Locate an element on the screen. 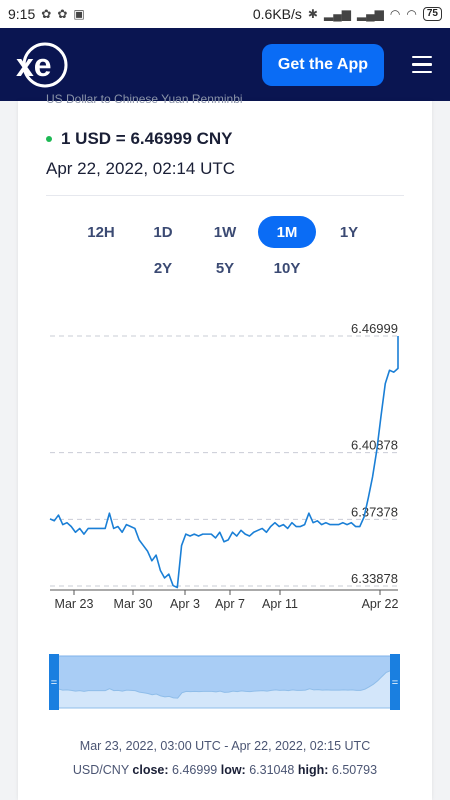 This screenshot has width=450, height=800. signal-icon: ▂▄▆ is located at coordinates (337, 14).